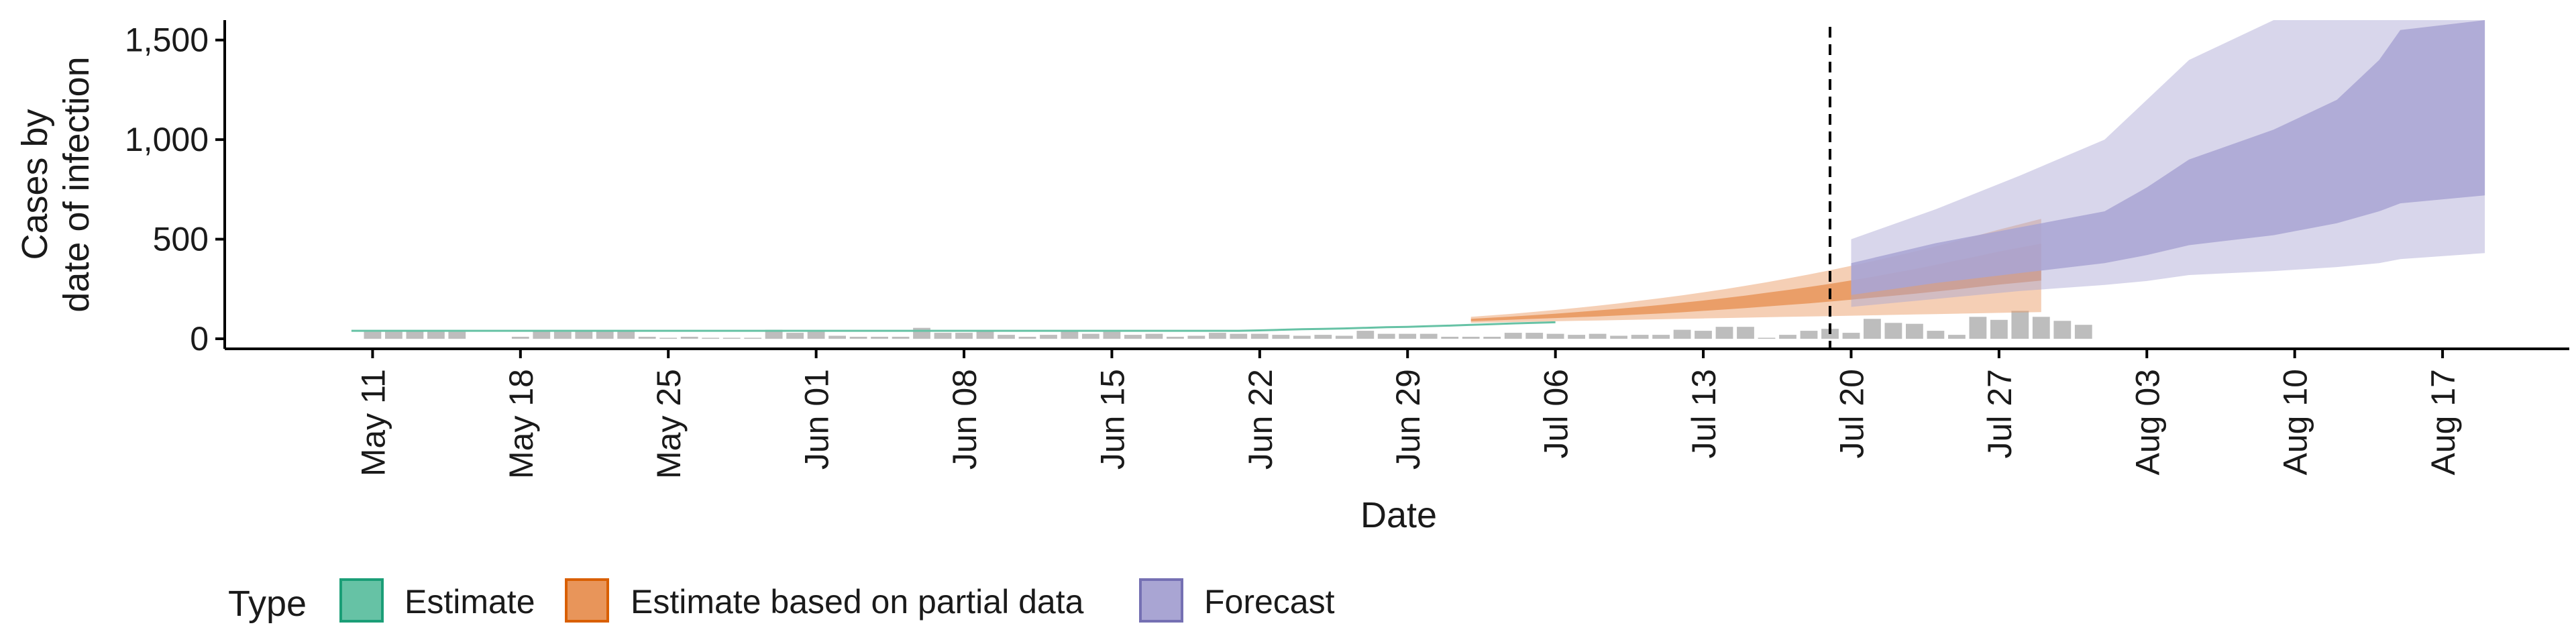  What do you see at coordinates (669, 424) in the screenshot?
I see `x-tick-label: May 25` at bounding box center [669, 424].